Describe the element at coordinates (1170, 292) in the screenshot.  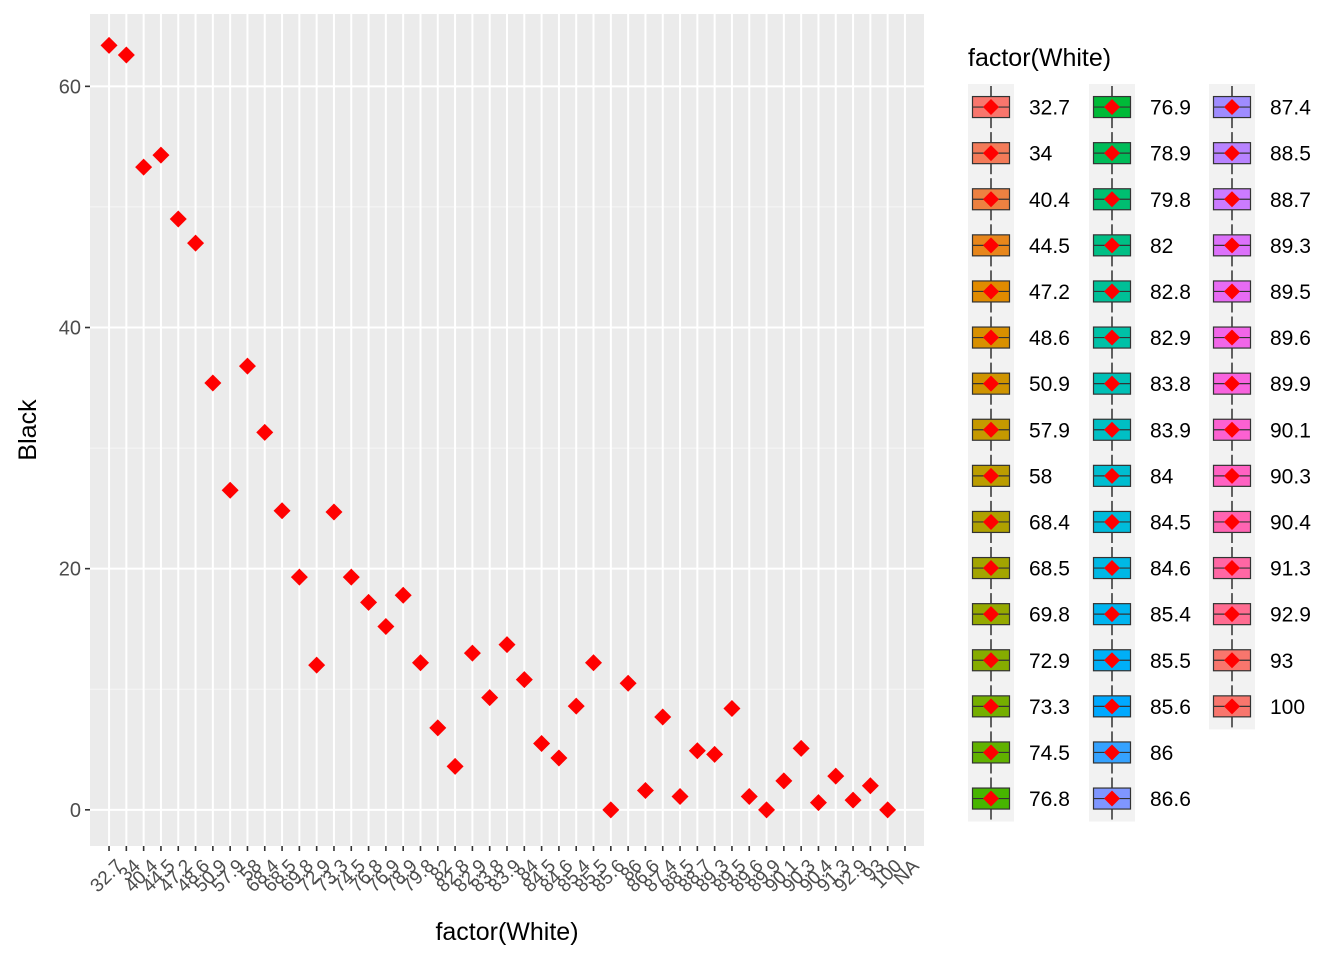
I see `legend-label: 82.8` at that location.